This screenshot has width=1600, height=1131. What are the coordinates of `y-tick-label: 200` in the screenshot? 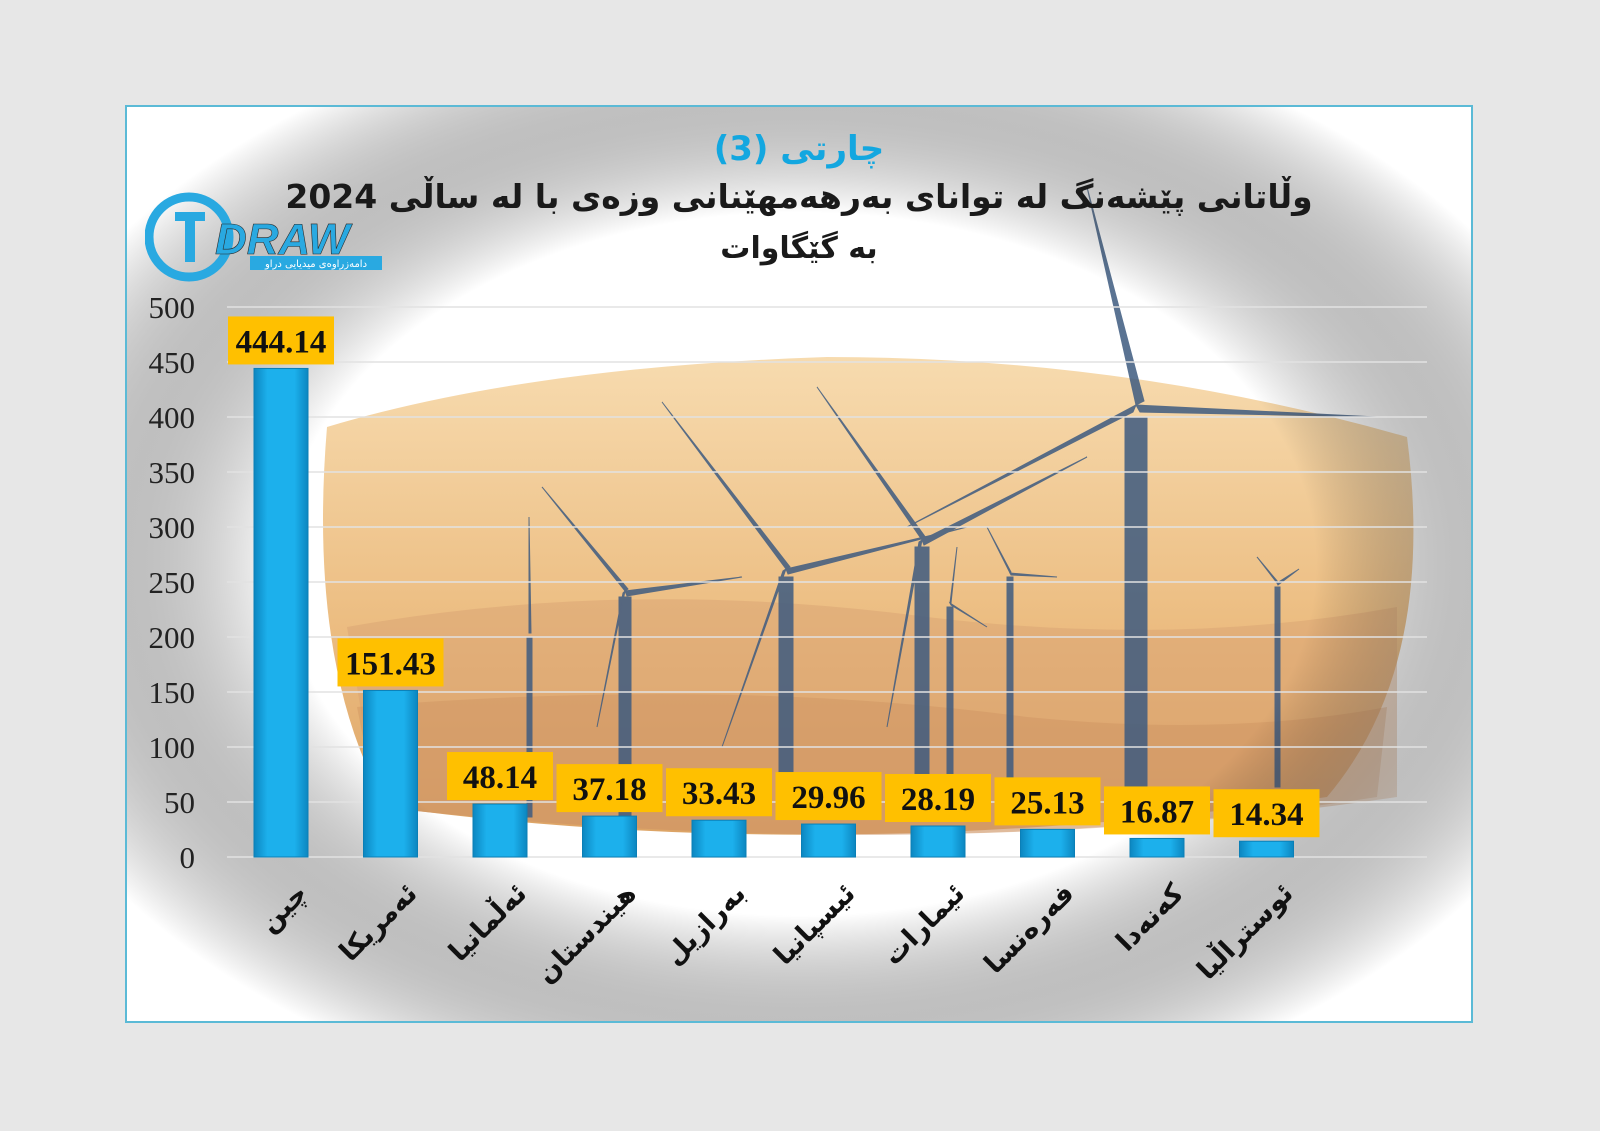 It's located at (172, 637).